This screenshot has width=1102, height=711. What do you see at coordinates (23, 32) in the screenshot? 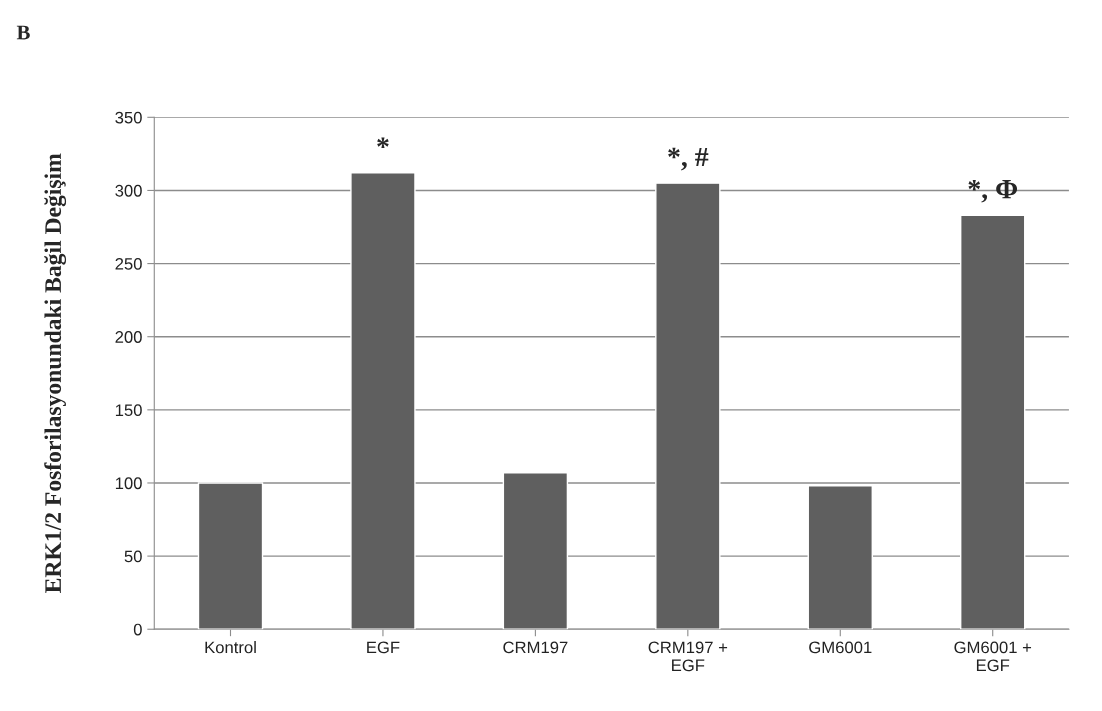
I see `text: B` at bounding box center [23, 32].